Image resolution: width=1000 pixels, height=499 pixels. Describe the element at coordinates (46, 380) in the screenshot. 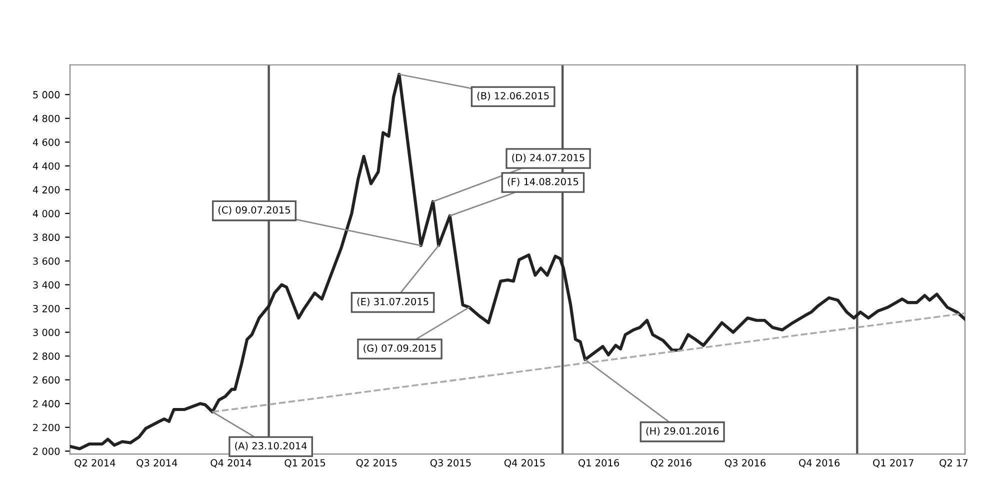

I see `y-tick-label: 2 600` at that location.